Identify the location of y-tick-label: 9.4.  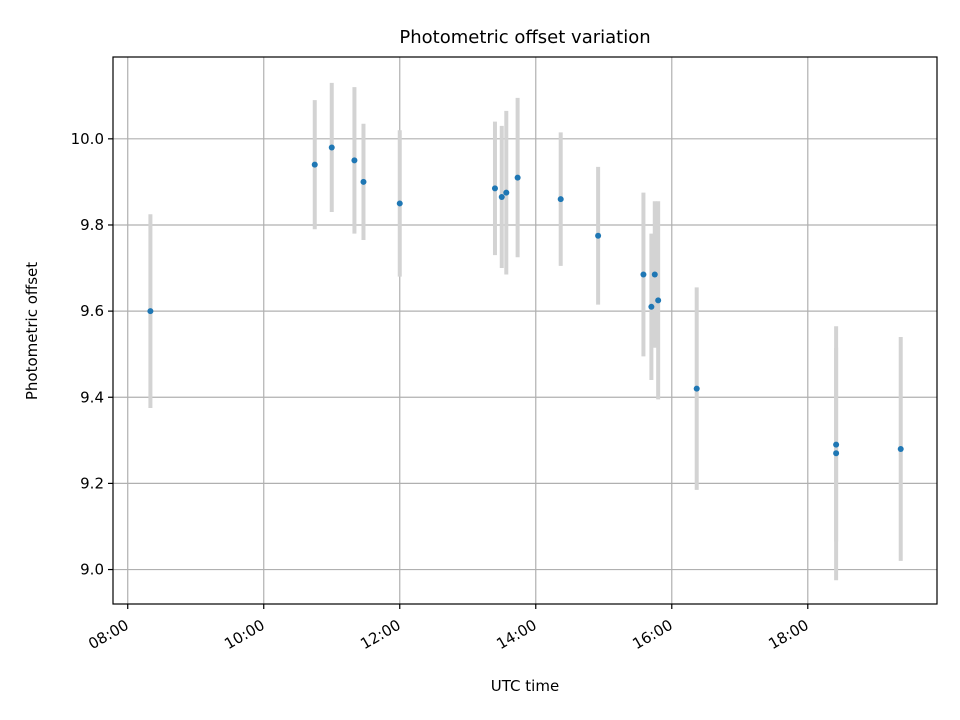
(92, 397).